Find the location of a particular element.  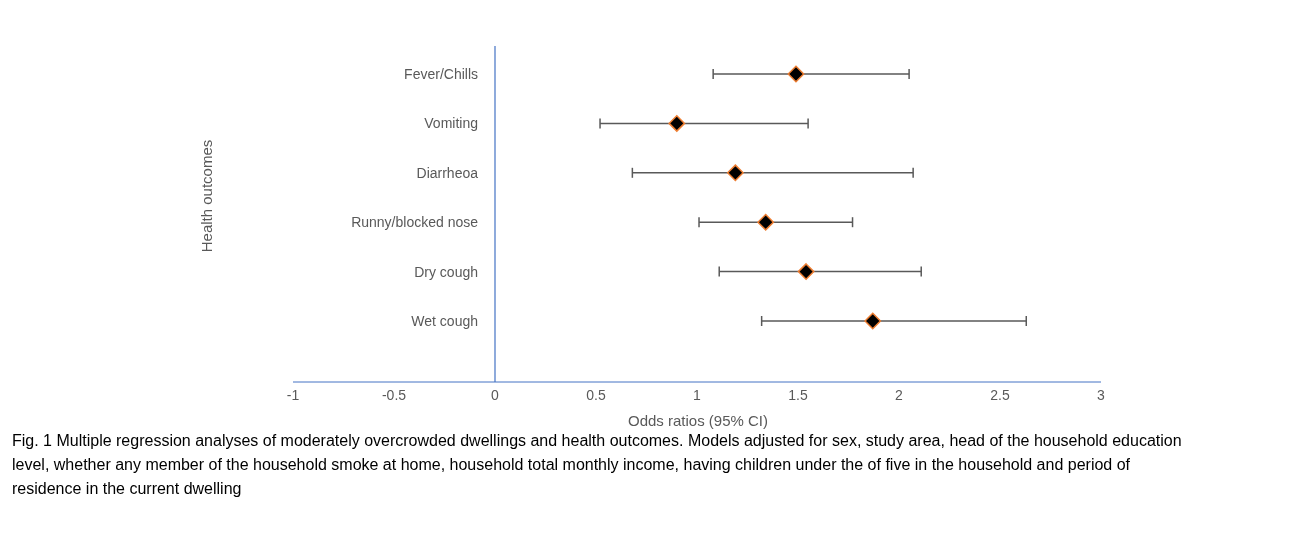

x-tick-label: 2.5 is located at coordinates (1000, 395).